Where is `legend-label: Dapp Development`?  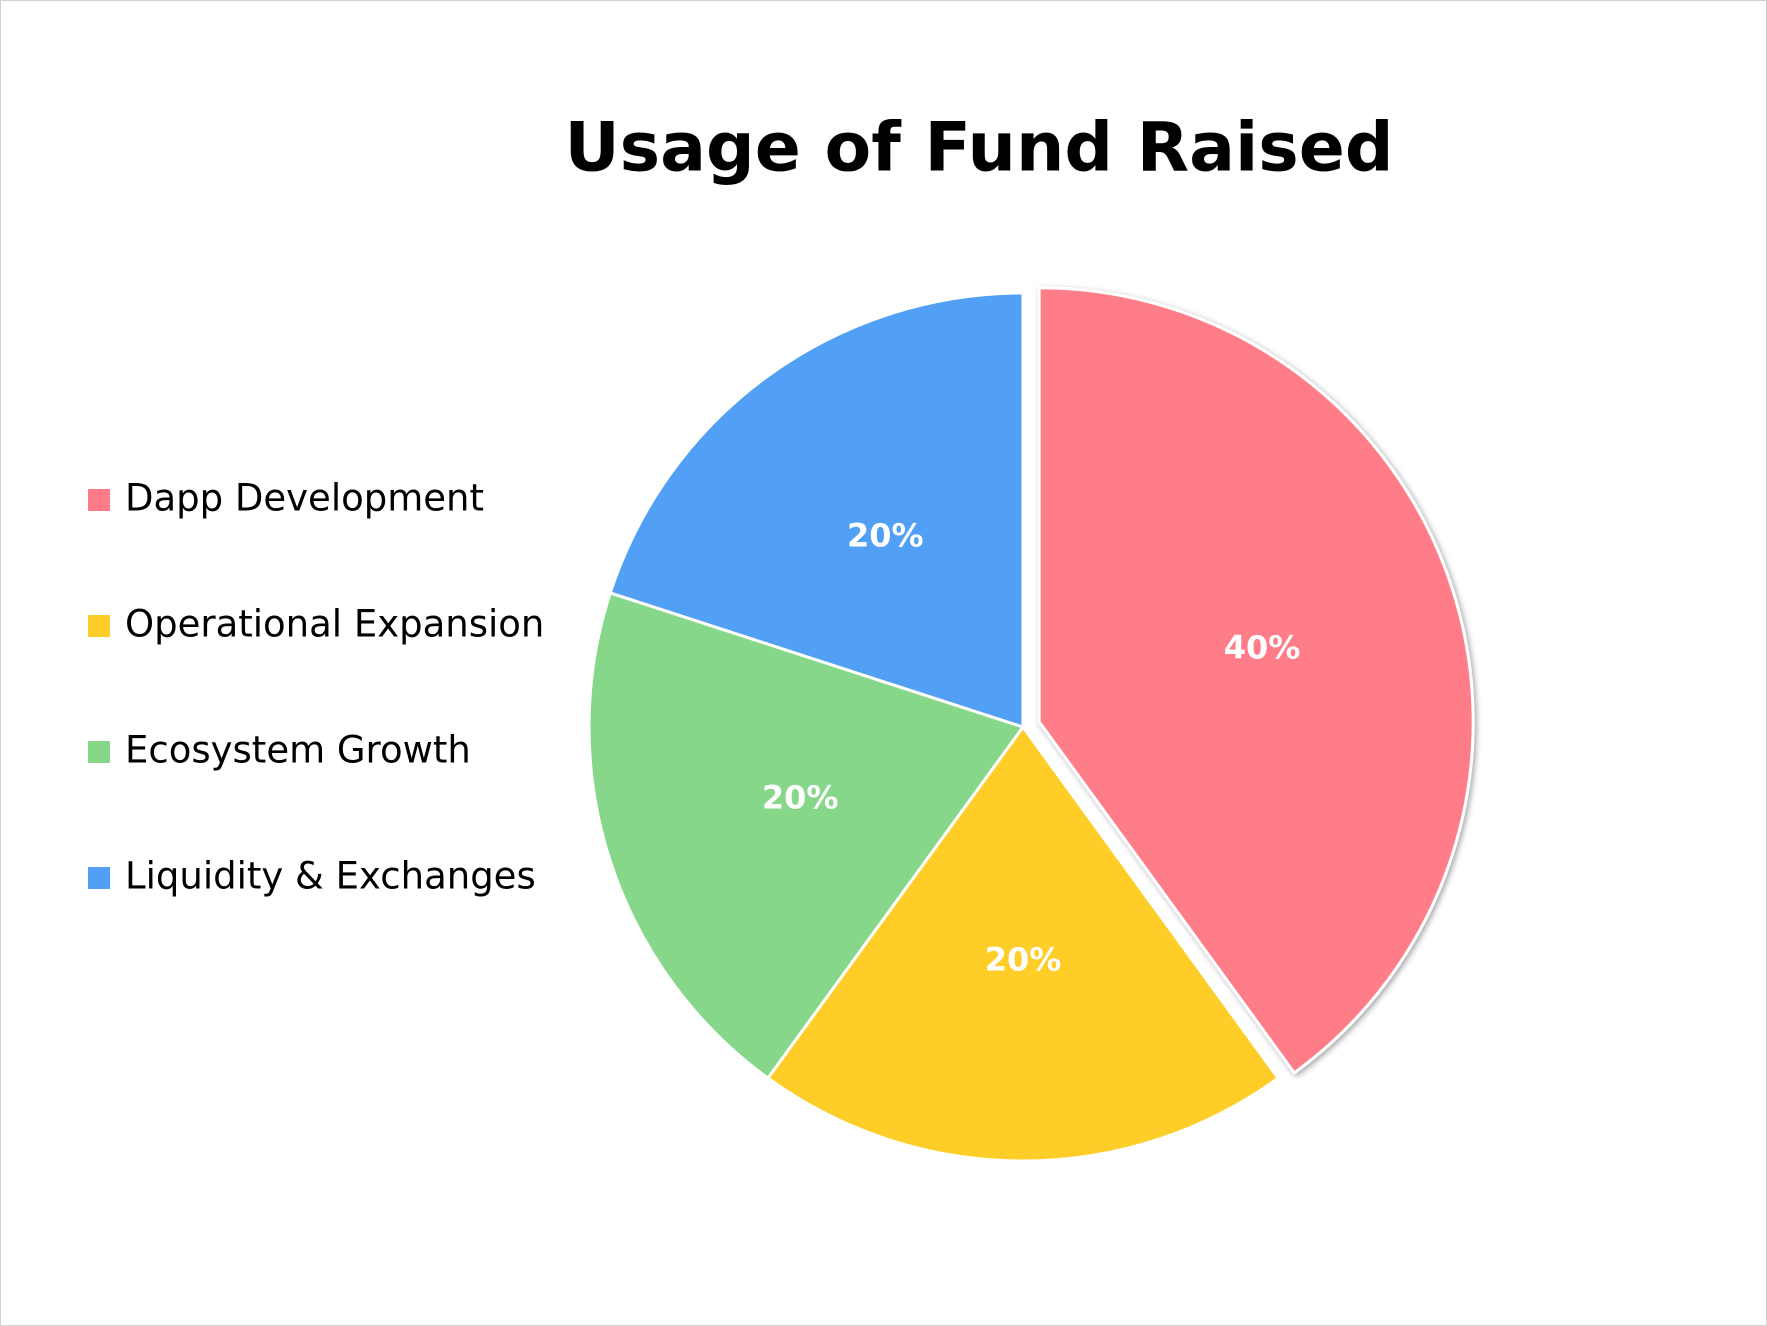 legend-label: Dapp Development is located at coordinates (304, 498).